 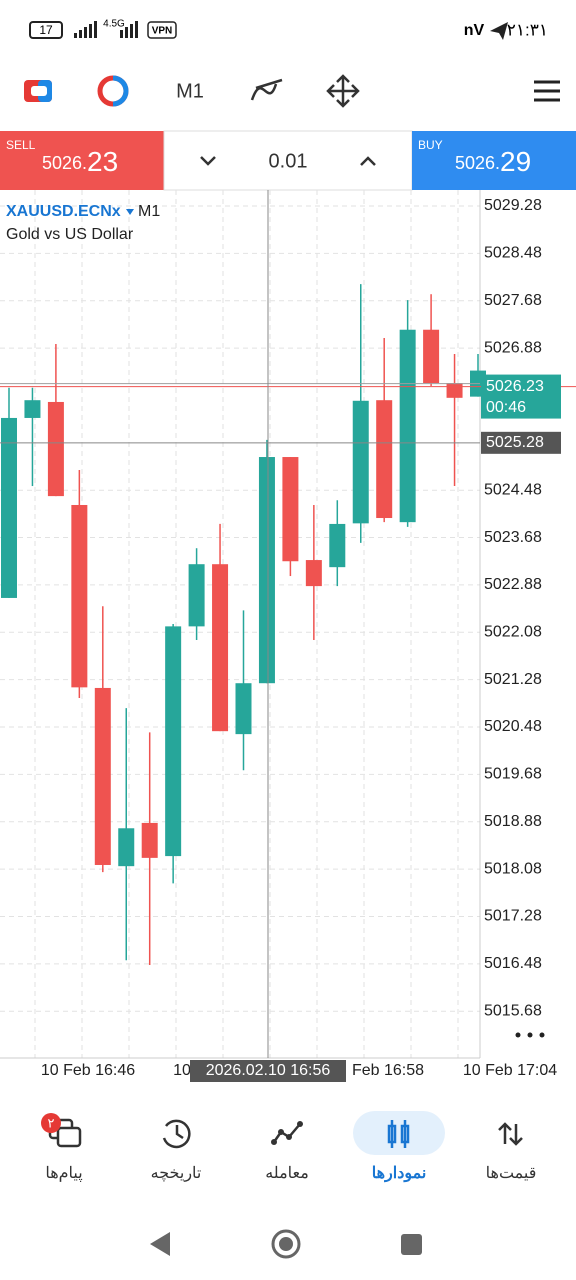 What do you see at coordinates (513, 1010) in the screenshot?
I see `y-tick-label: 5015.68` at bounding box center [513, 1010].